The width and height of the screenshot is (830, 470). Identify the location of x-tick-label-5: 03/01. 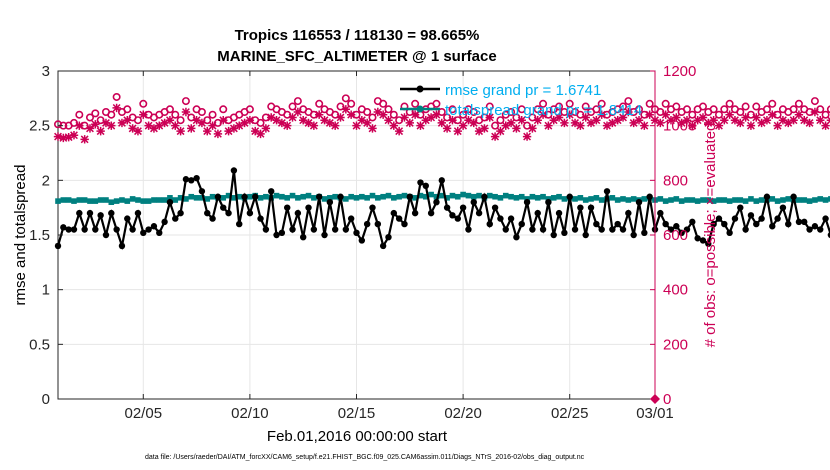
(655, 413).